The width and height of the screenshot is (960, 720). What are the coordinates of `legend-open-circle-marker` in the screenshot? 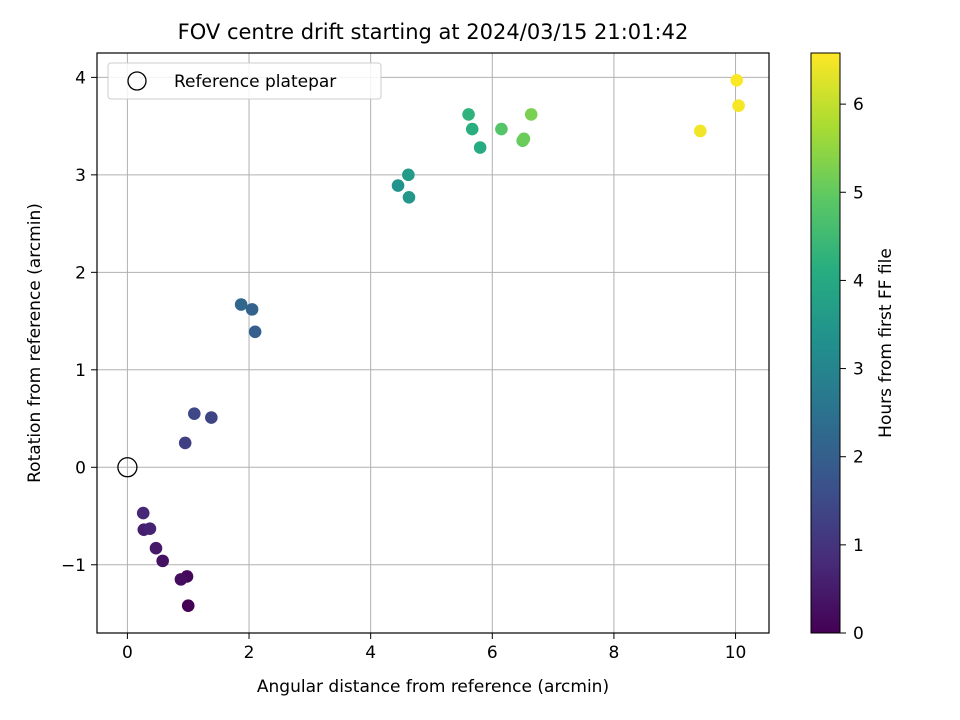 It's located at (137, 81).